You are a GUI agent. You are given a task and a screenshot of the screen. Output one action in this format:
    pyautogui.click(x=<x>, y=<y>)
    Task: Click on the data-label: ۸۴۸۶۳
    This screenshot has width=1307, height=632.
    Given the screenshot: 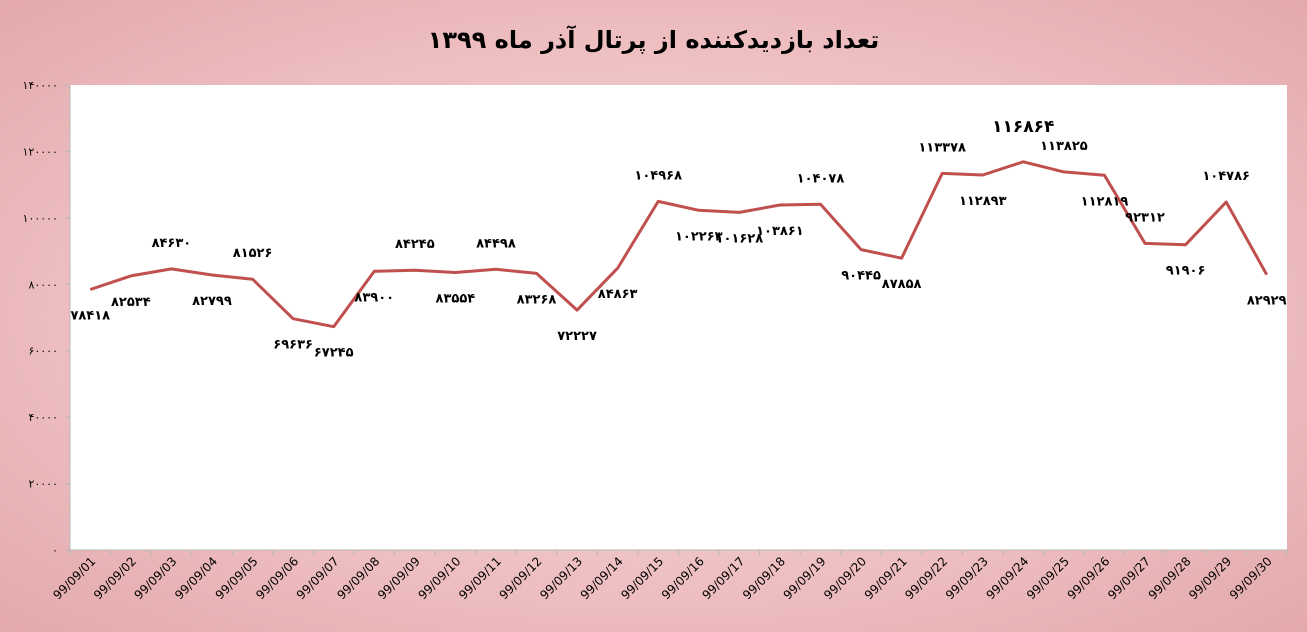 What is the action you would take?
    pyautogui.click(x=618, y=294)
    